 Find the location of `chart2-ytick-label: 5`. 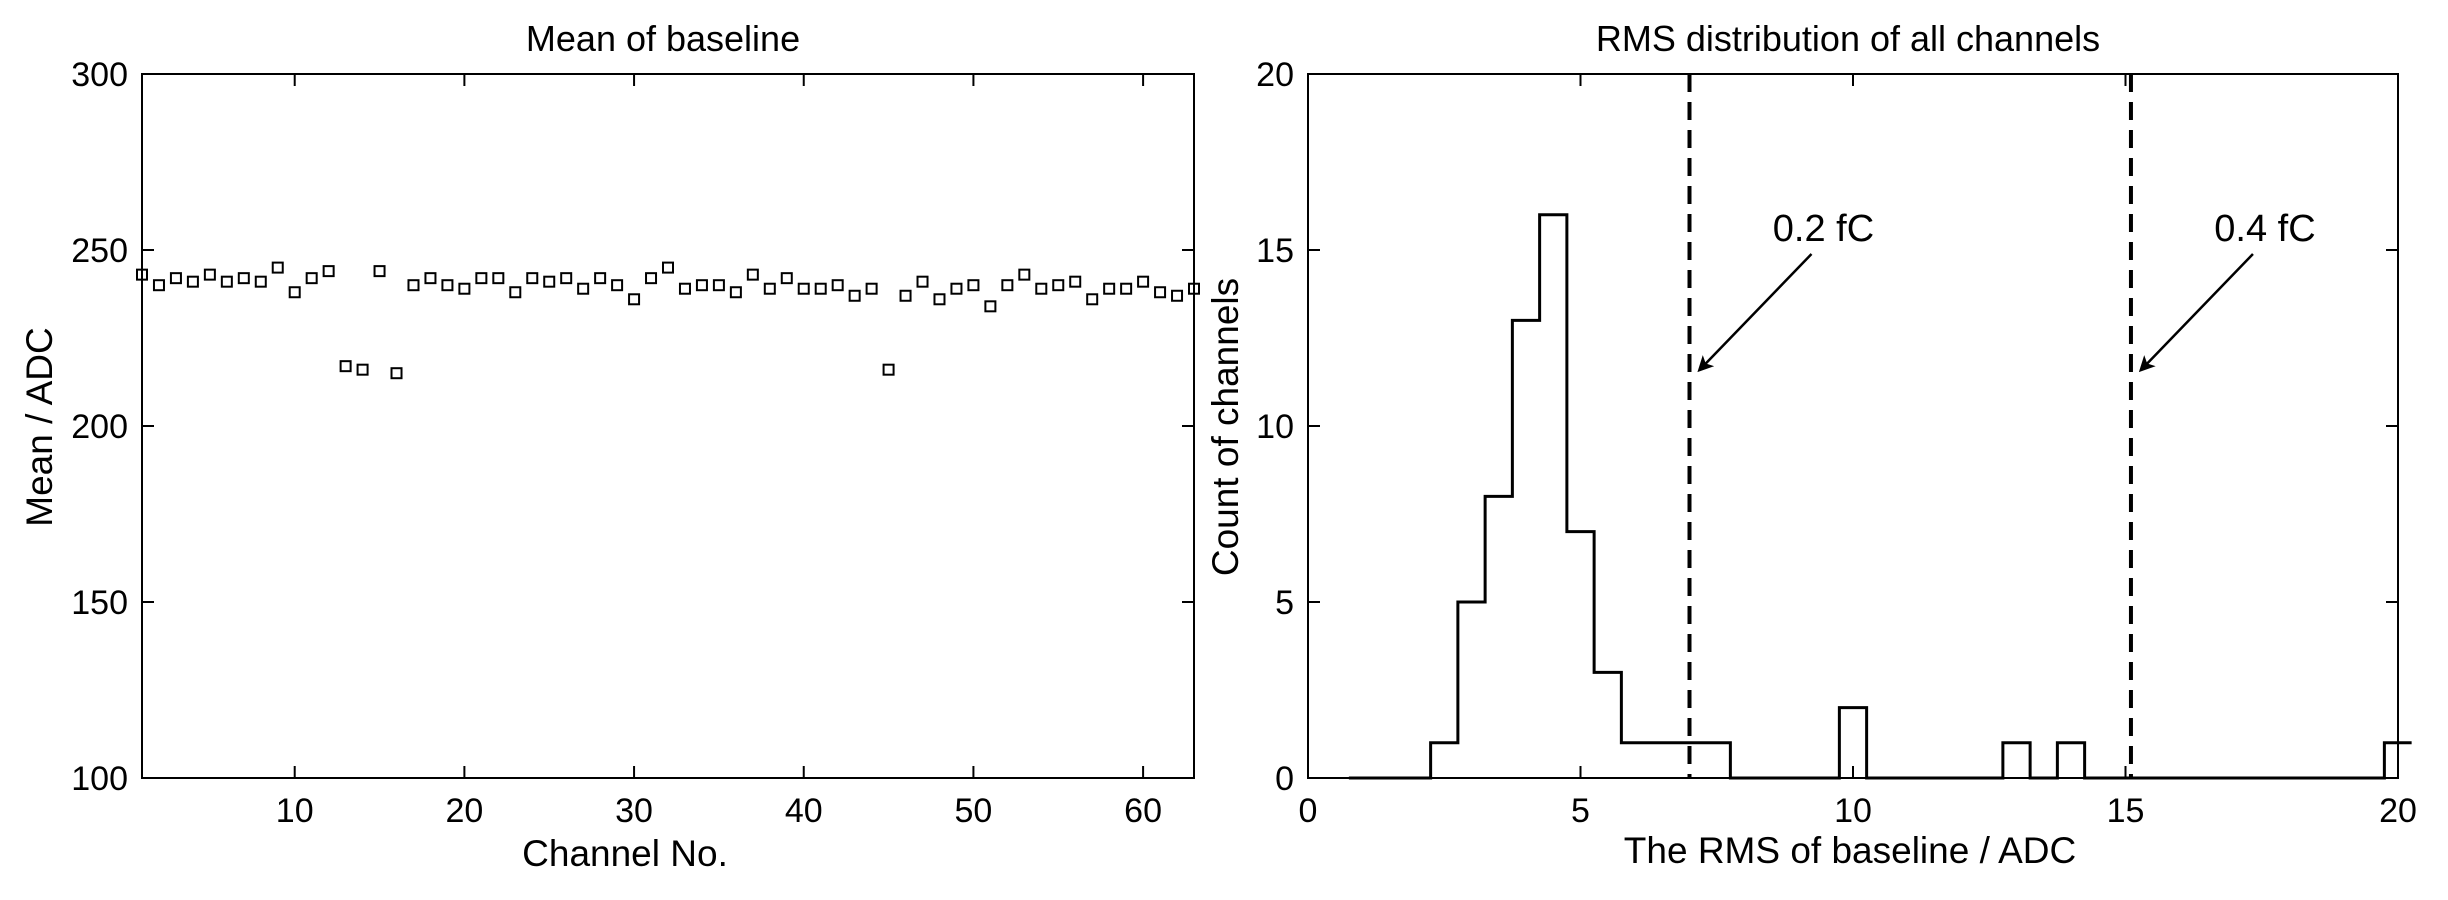

chart2-ytick-label: 5 is located at coordinates (1284, 603).